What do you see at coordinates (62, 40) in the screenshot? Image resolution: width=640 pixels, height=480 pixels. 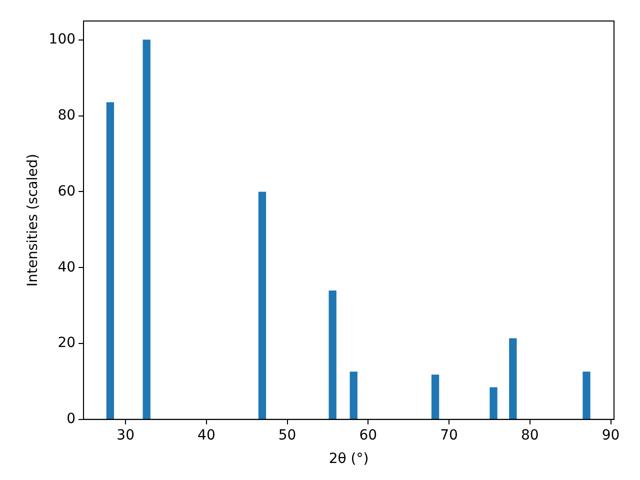 I see `y-tick-label: 100` at bounding box center [62, 40].